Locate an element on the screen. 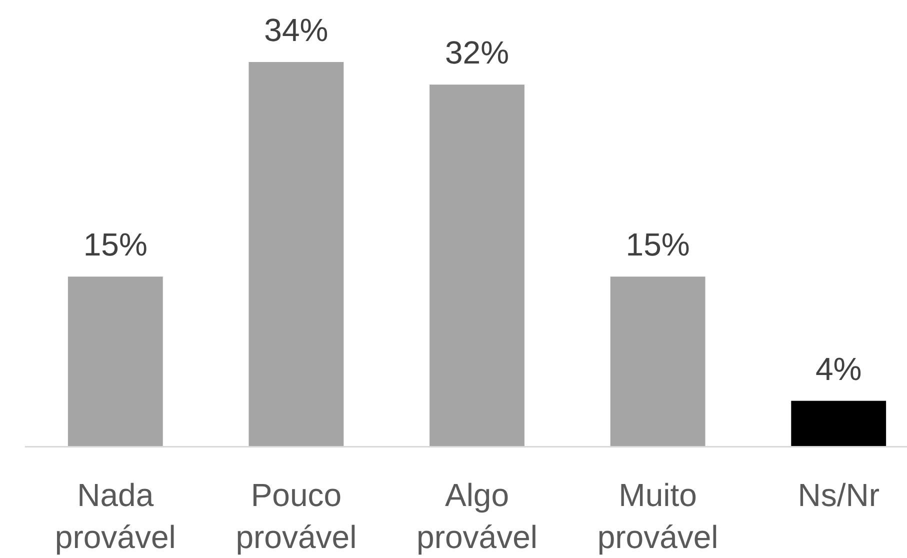 The width and height of the screenshot is (907, 558). x-tick-label: Muito provável is located at coordinates (657, 516).